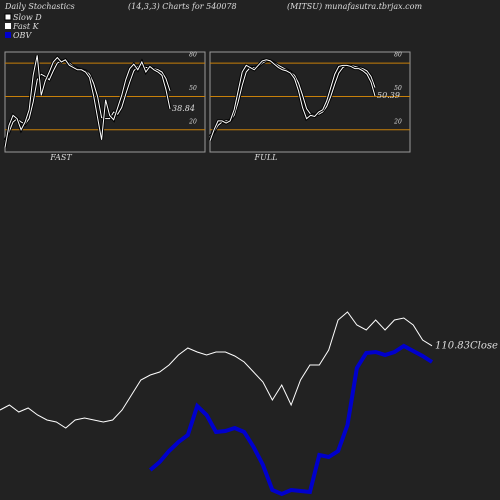 This screenshot has height=500, width=500. Describe the element at coordinates (183, 108) in the screenshot. I see `value-label: 38.84` at that location.